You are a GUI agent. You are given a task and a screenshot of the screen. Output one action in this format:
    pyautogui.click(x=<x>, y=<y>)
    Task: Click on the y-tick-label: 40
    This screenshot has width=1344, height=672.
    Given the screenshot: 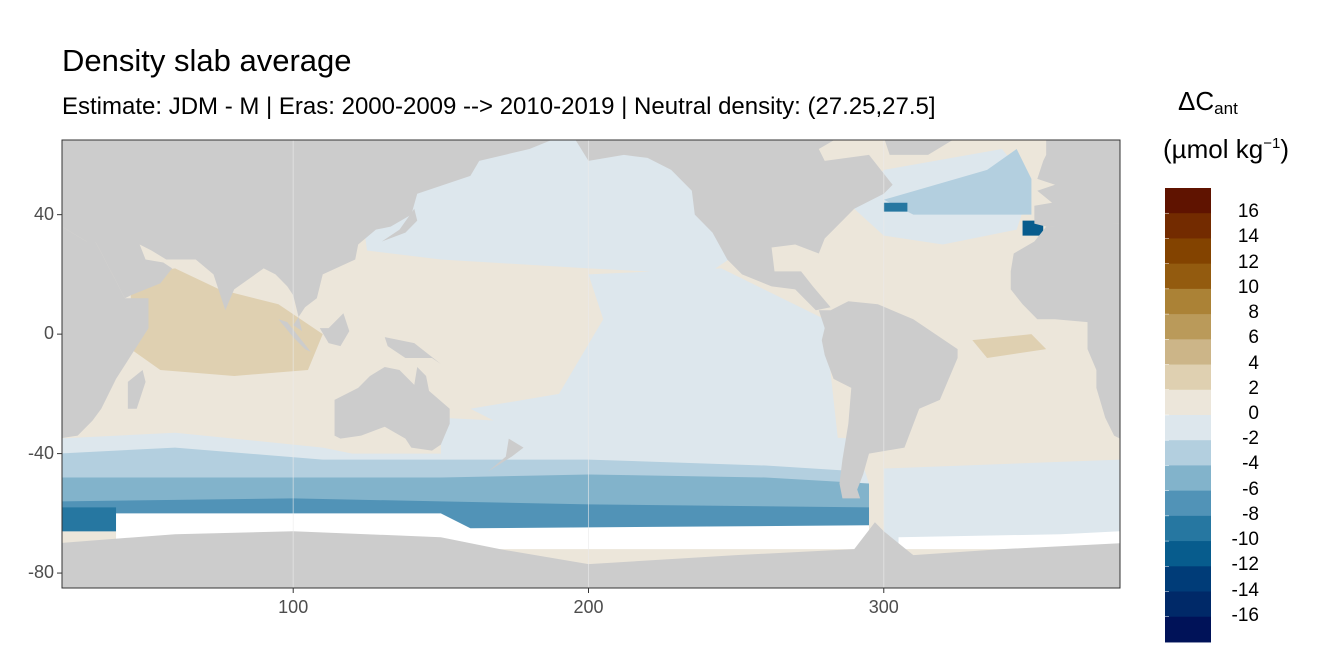 What is the action you would take?
    pyautogui.click(x=43, y=213)
    